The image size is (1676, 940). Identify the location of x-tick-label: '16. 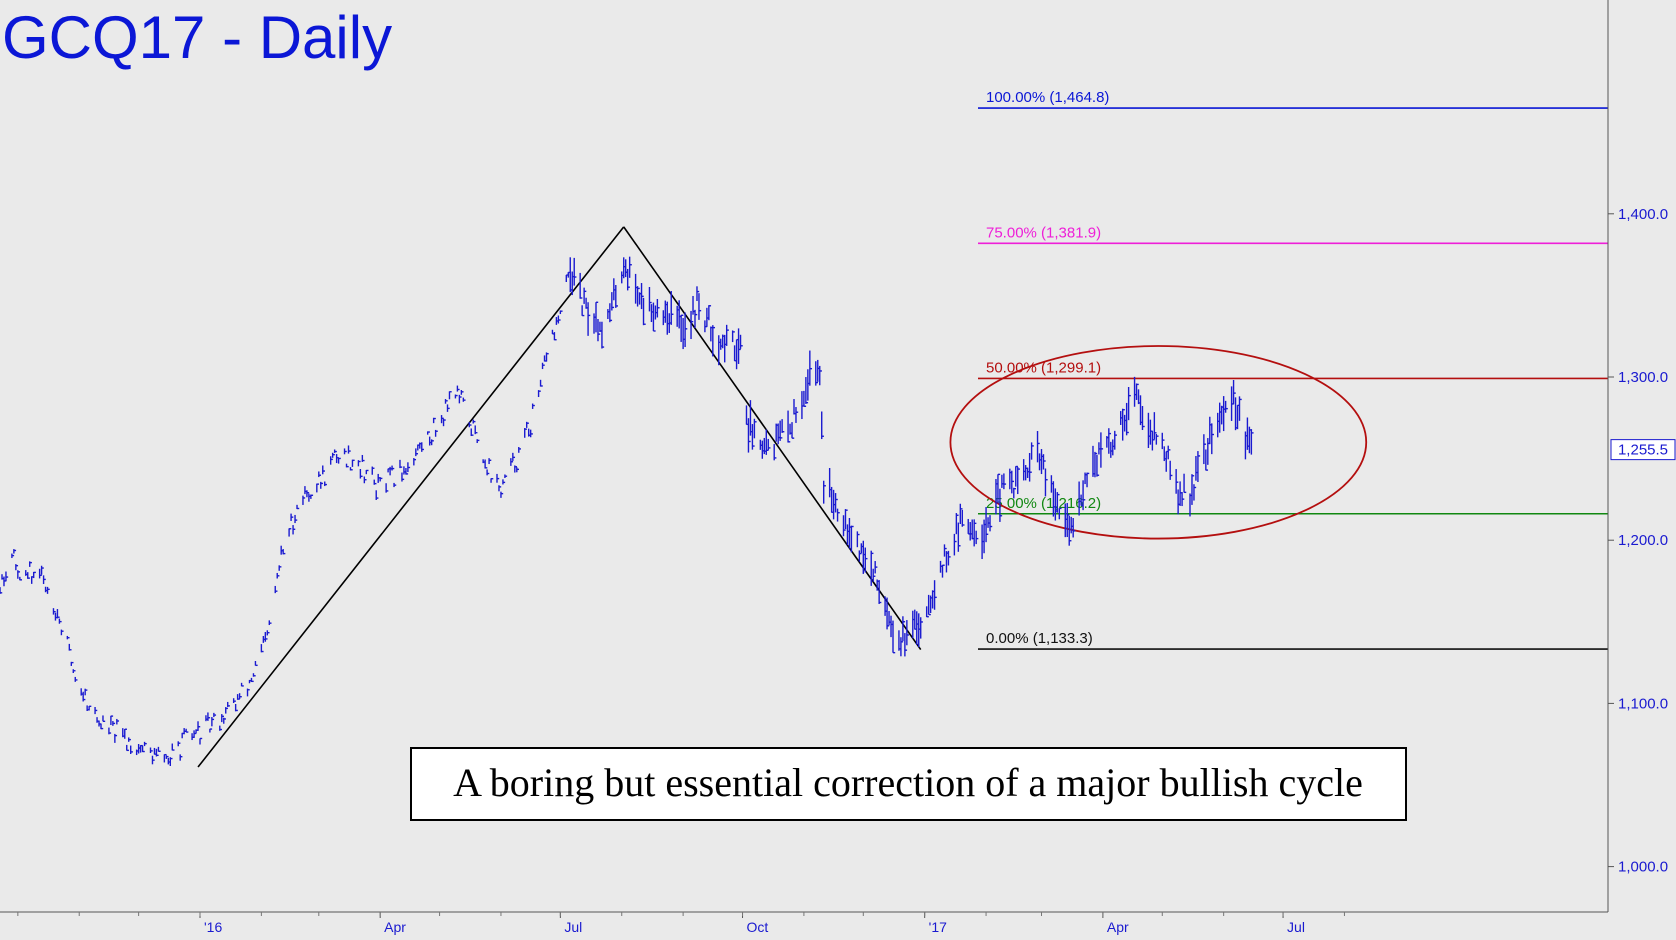
(213, 927).